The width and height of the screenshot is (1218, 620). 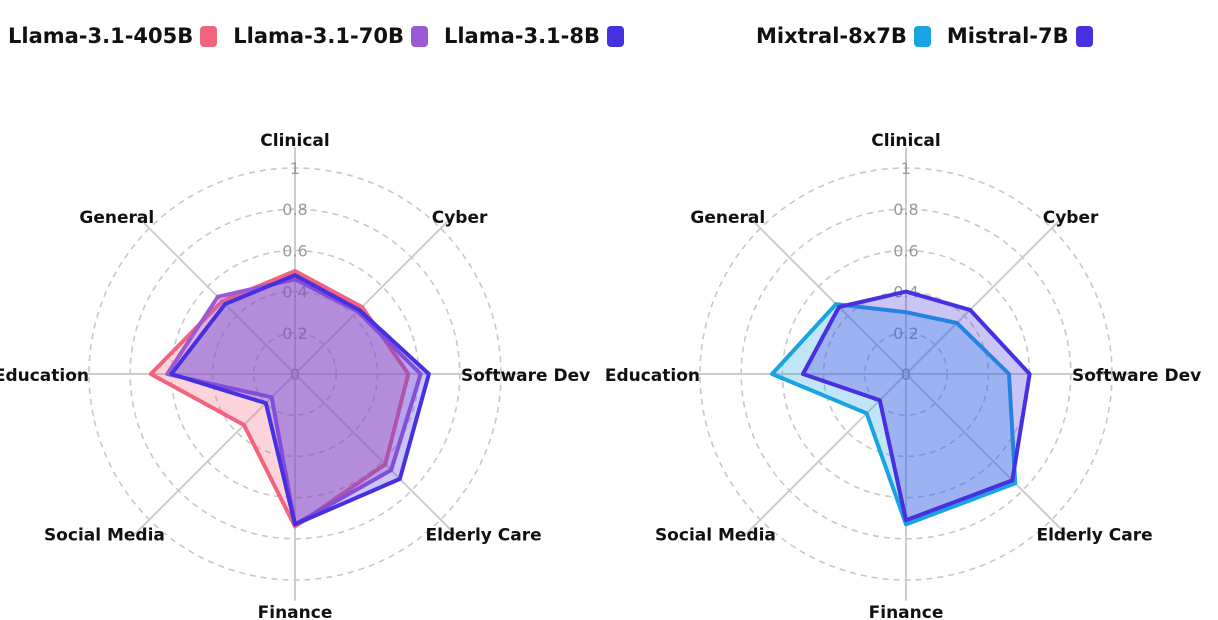 I want to click on legend-label: Mistral-7B, so click(x=1007, y=36).